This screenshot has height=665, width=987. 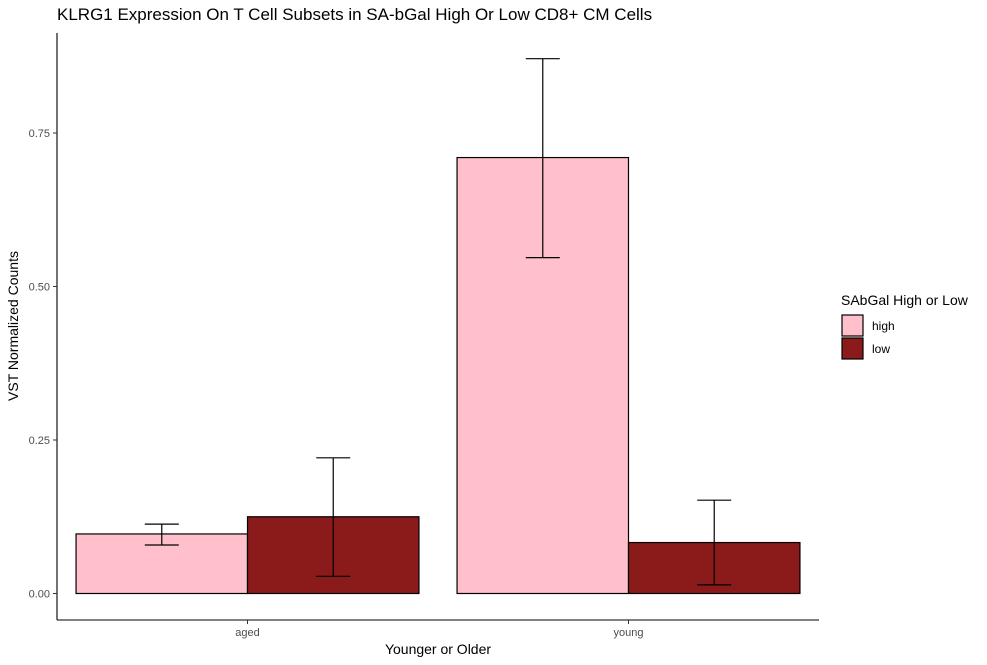 What do you see at coordinates (865, 348) in the screenshot?
I see `legend-item-low: low` at bounding box center [865, 348].